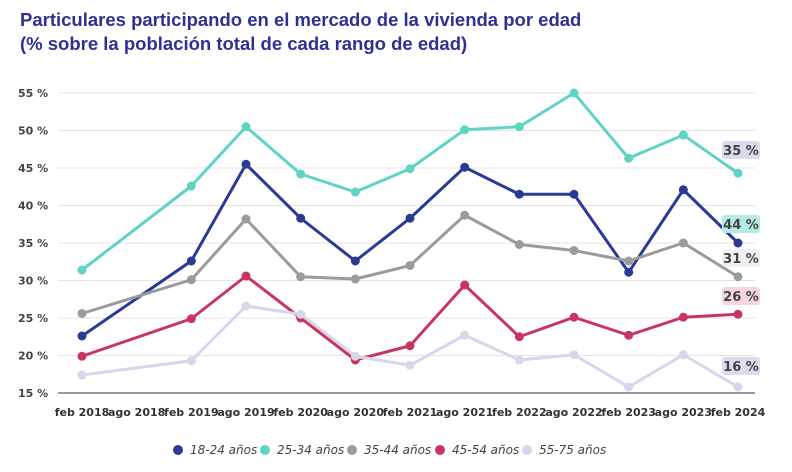  I want to click on end-label: 31 %, so click(741, 259).